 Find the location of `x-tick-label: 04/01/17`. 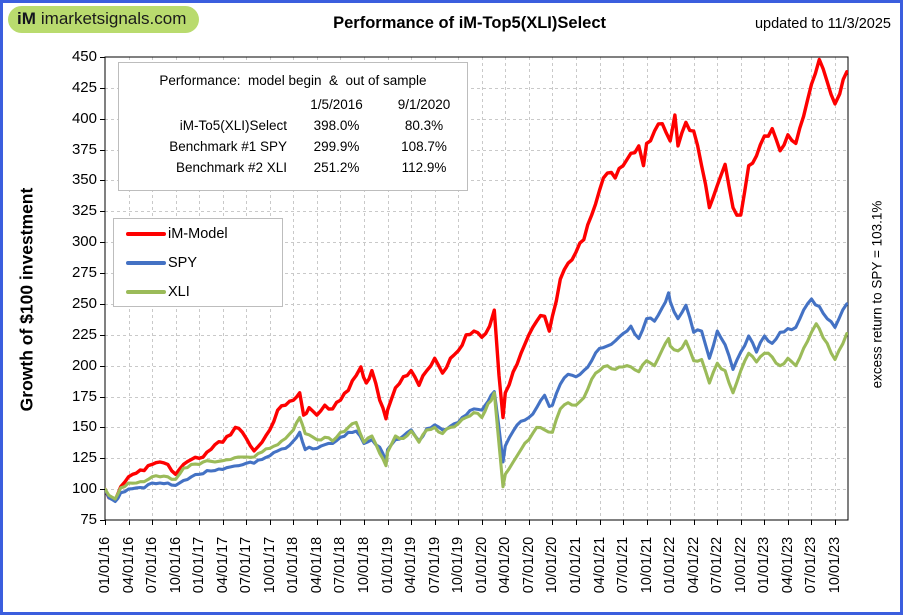

x-tick-label: 04/01/17 is located at coordinates (222, 565).